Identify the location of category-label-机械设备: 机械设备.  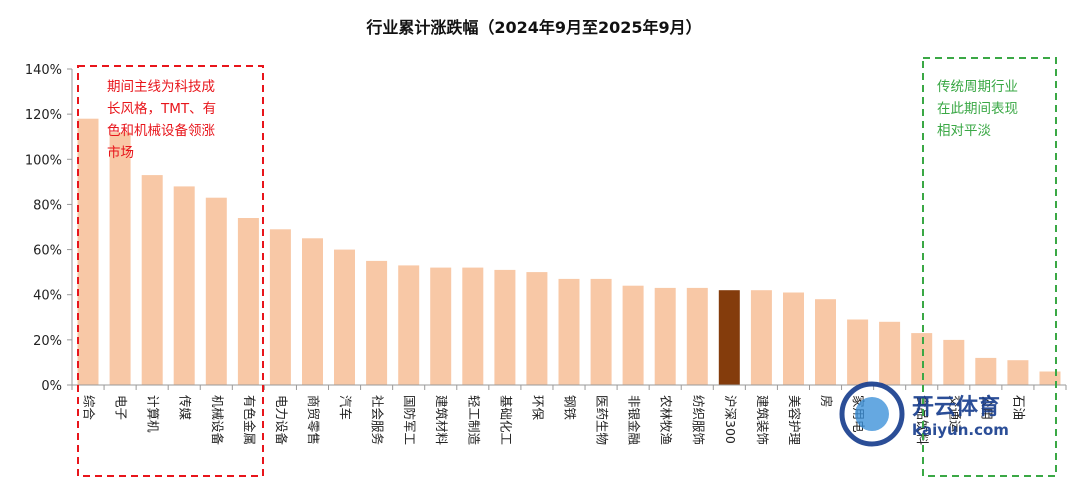
(217, 420).